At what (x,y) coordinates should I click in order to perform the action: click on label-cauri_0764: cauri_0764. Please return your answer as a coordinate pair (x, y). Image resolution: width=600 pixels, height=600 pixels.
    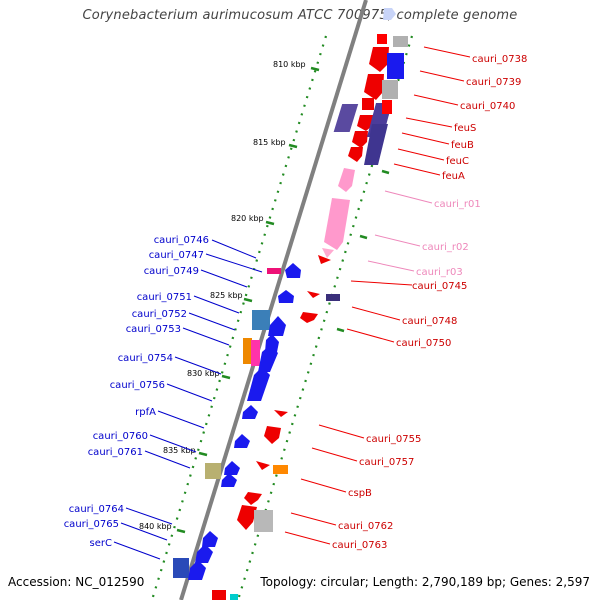
    Looking at the image, I should click on (96, 509).